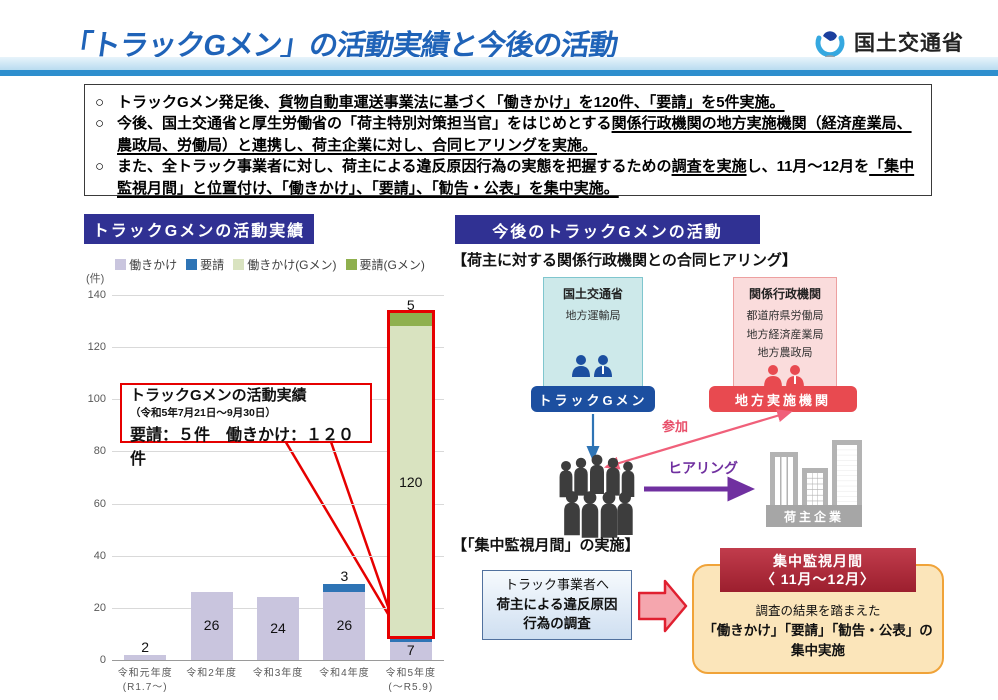 Image resolution: width=998 pixels, height=700 pixels. I want to click on callout-period: （令和5年7月21日～9月30日）, so click(203, 412).